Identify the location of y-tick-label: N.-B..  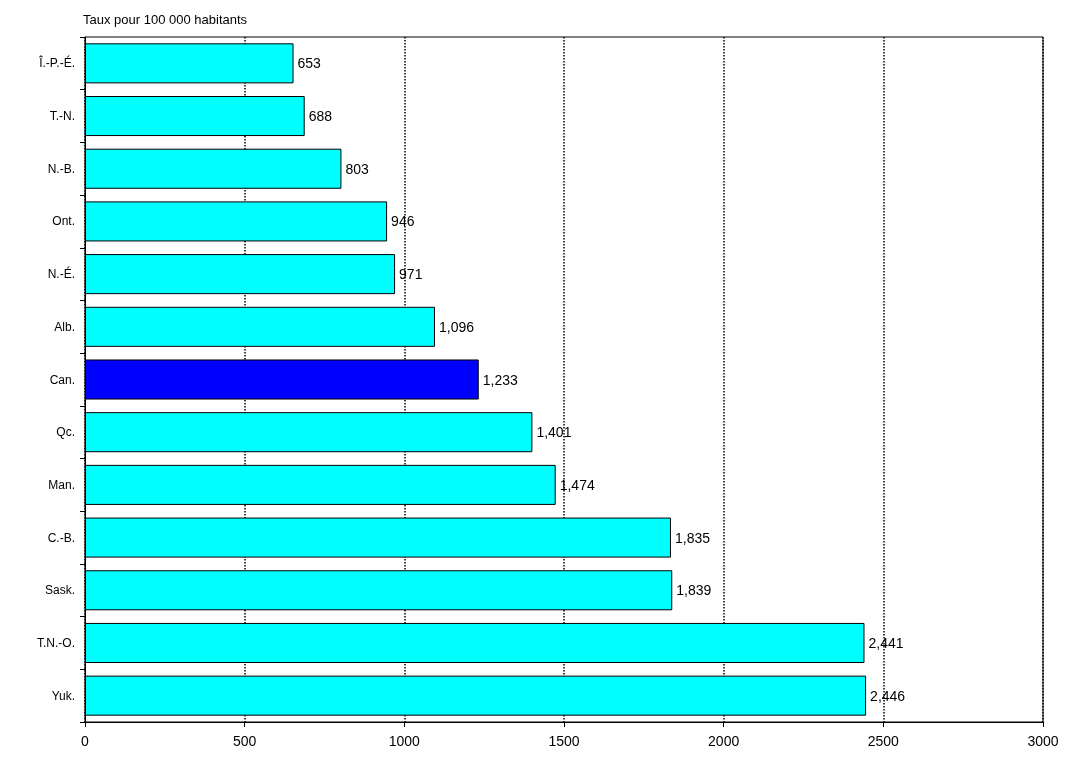
(61, 168).